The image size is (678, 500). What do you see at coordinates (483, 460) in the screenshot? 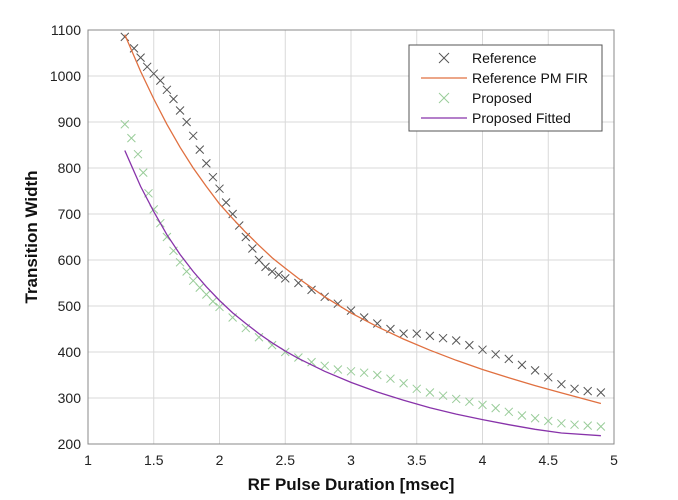
I see `x-tick-label: 4` at bounding box center [483, 460].